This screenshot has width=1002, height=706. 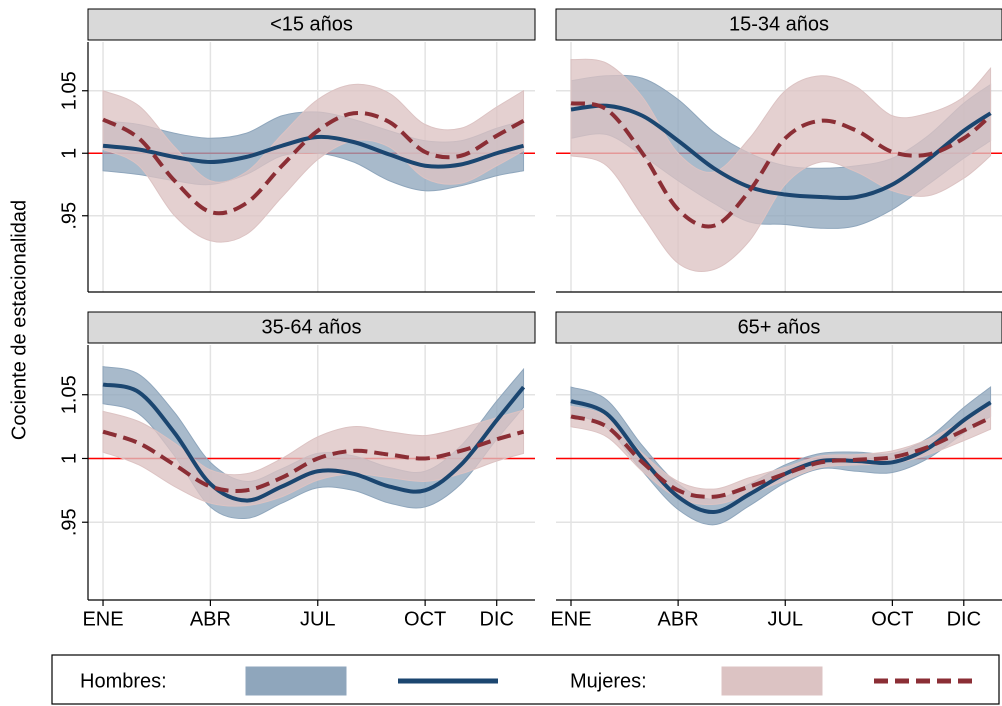 I want to click on panel-title: 15-34 años, so click(x=779, y=24).